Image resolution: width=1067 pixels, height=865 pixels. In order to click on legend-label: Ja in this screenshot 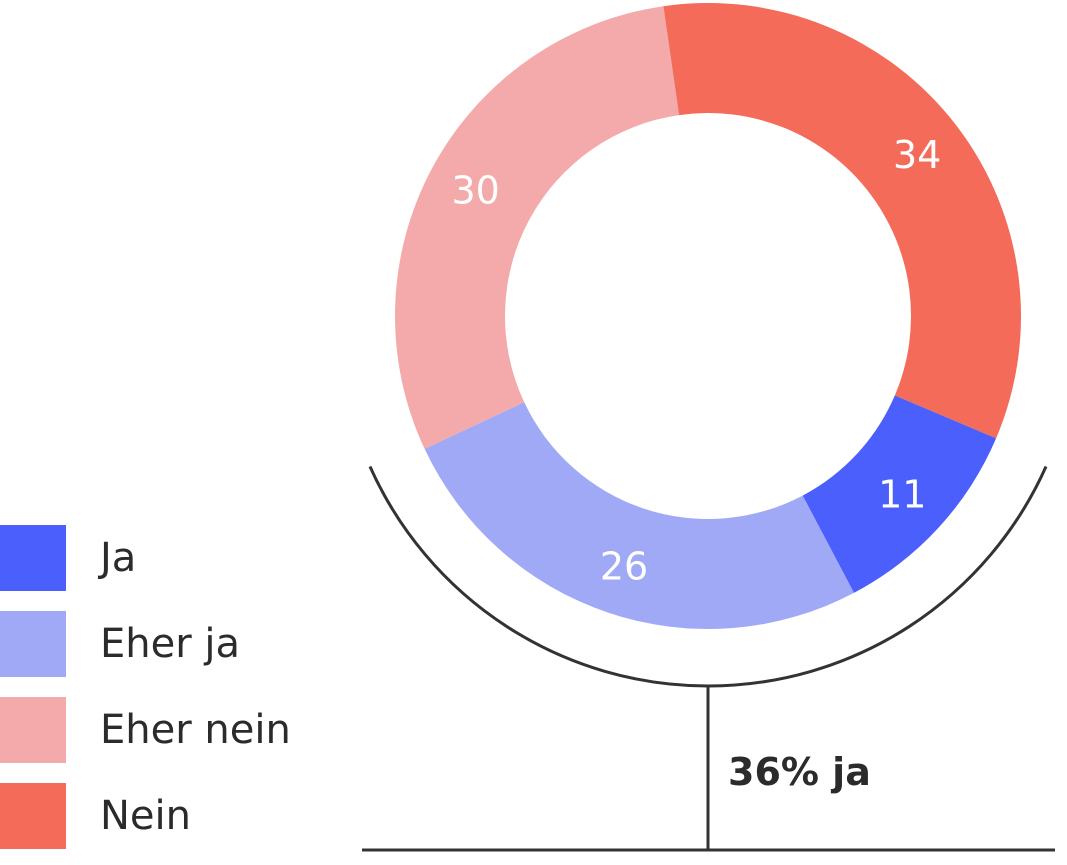, I will do `click(116, 558)`.